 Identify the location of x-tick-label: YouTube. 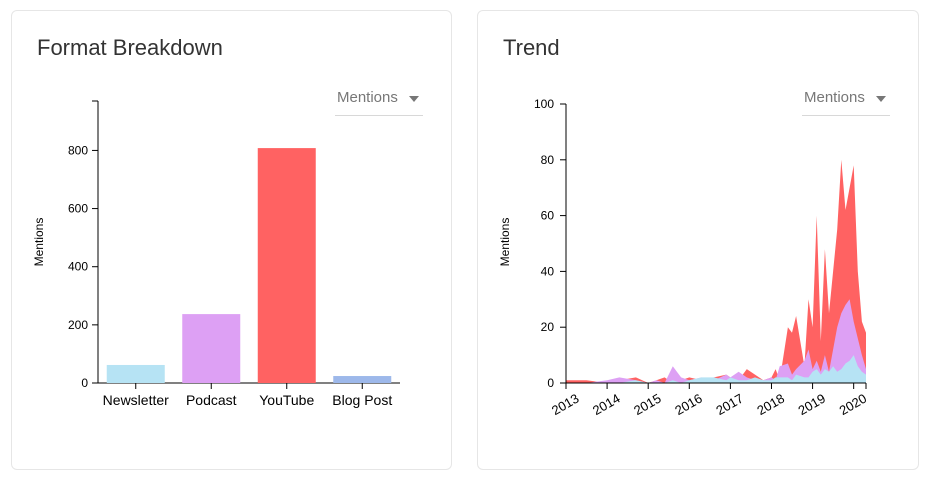
(286, 400).